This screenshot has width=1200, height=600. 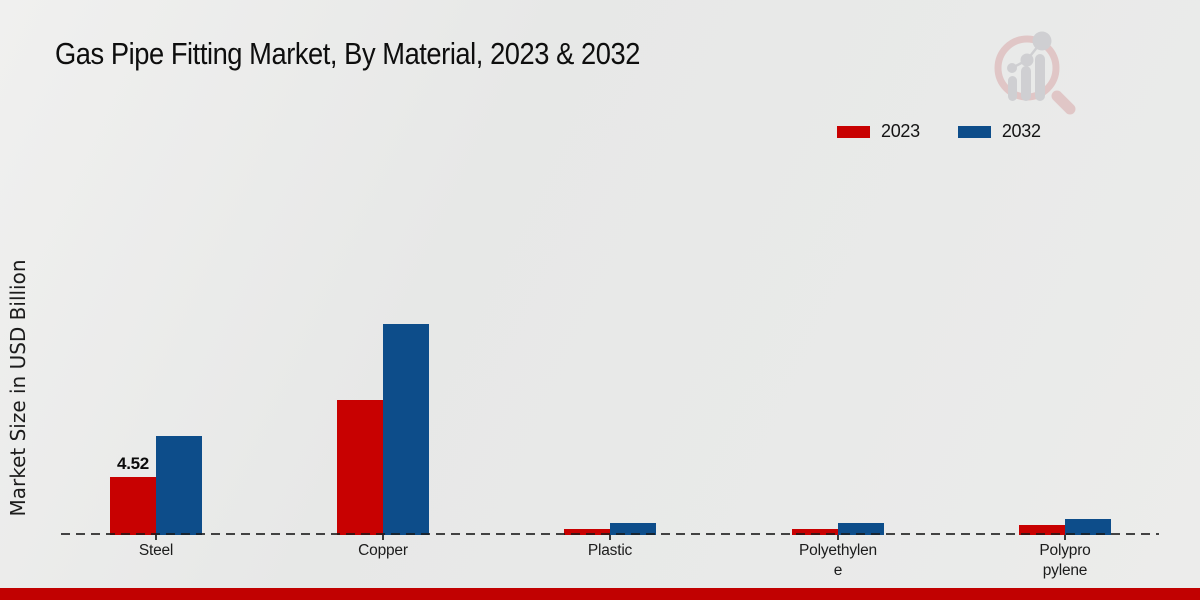 I want to click on x-axis-label-plastic: Plastic, so click(x=610, y=550).